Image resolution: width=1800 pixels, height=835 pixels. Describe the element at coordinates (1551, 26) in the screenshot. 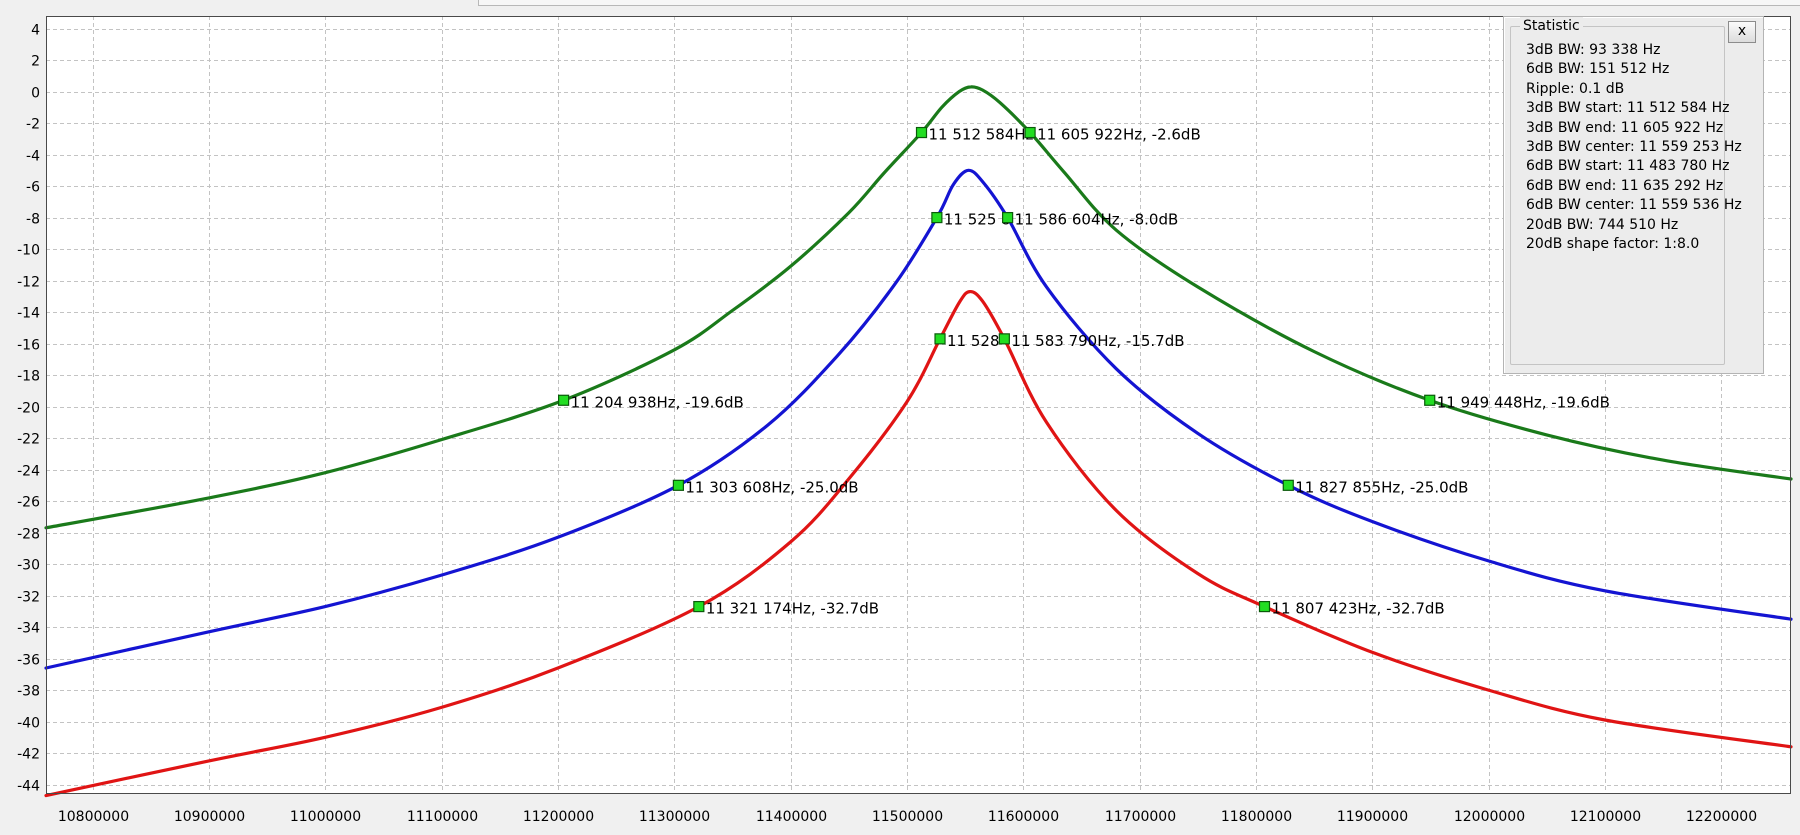

I see `statistic-title: Statistic` at that location.